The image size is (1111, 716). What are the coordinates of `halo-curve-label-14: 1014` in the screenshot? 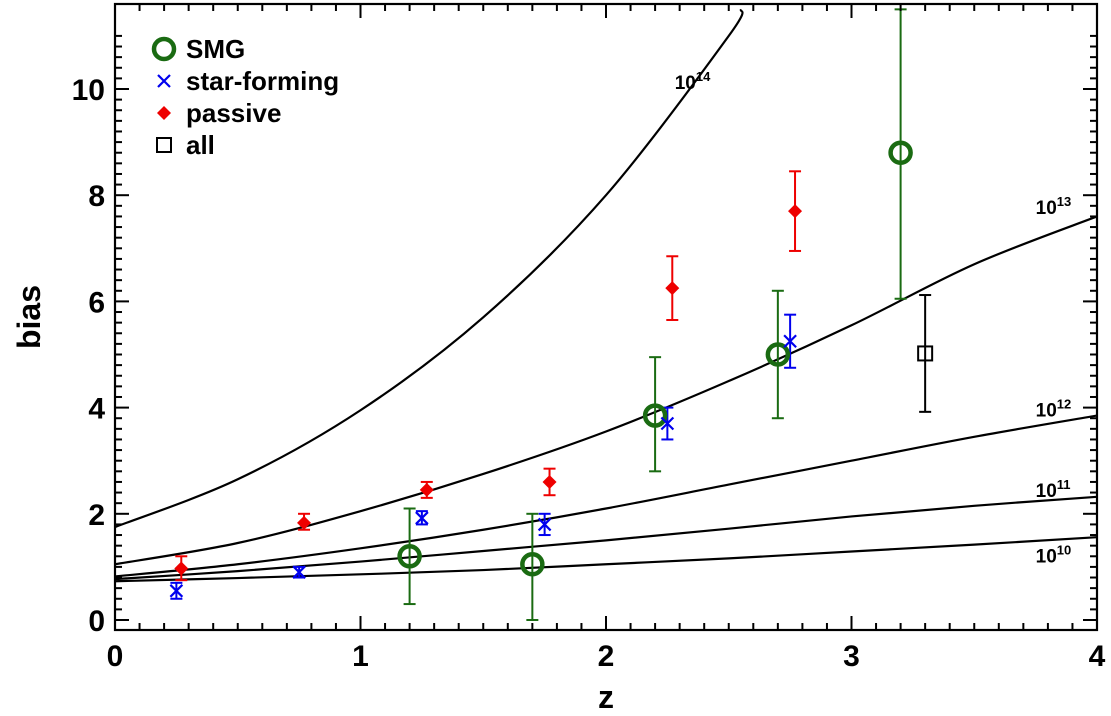 It's located at (693, 81).